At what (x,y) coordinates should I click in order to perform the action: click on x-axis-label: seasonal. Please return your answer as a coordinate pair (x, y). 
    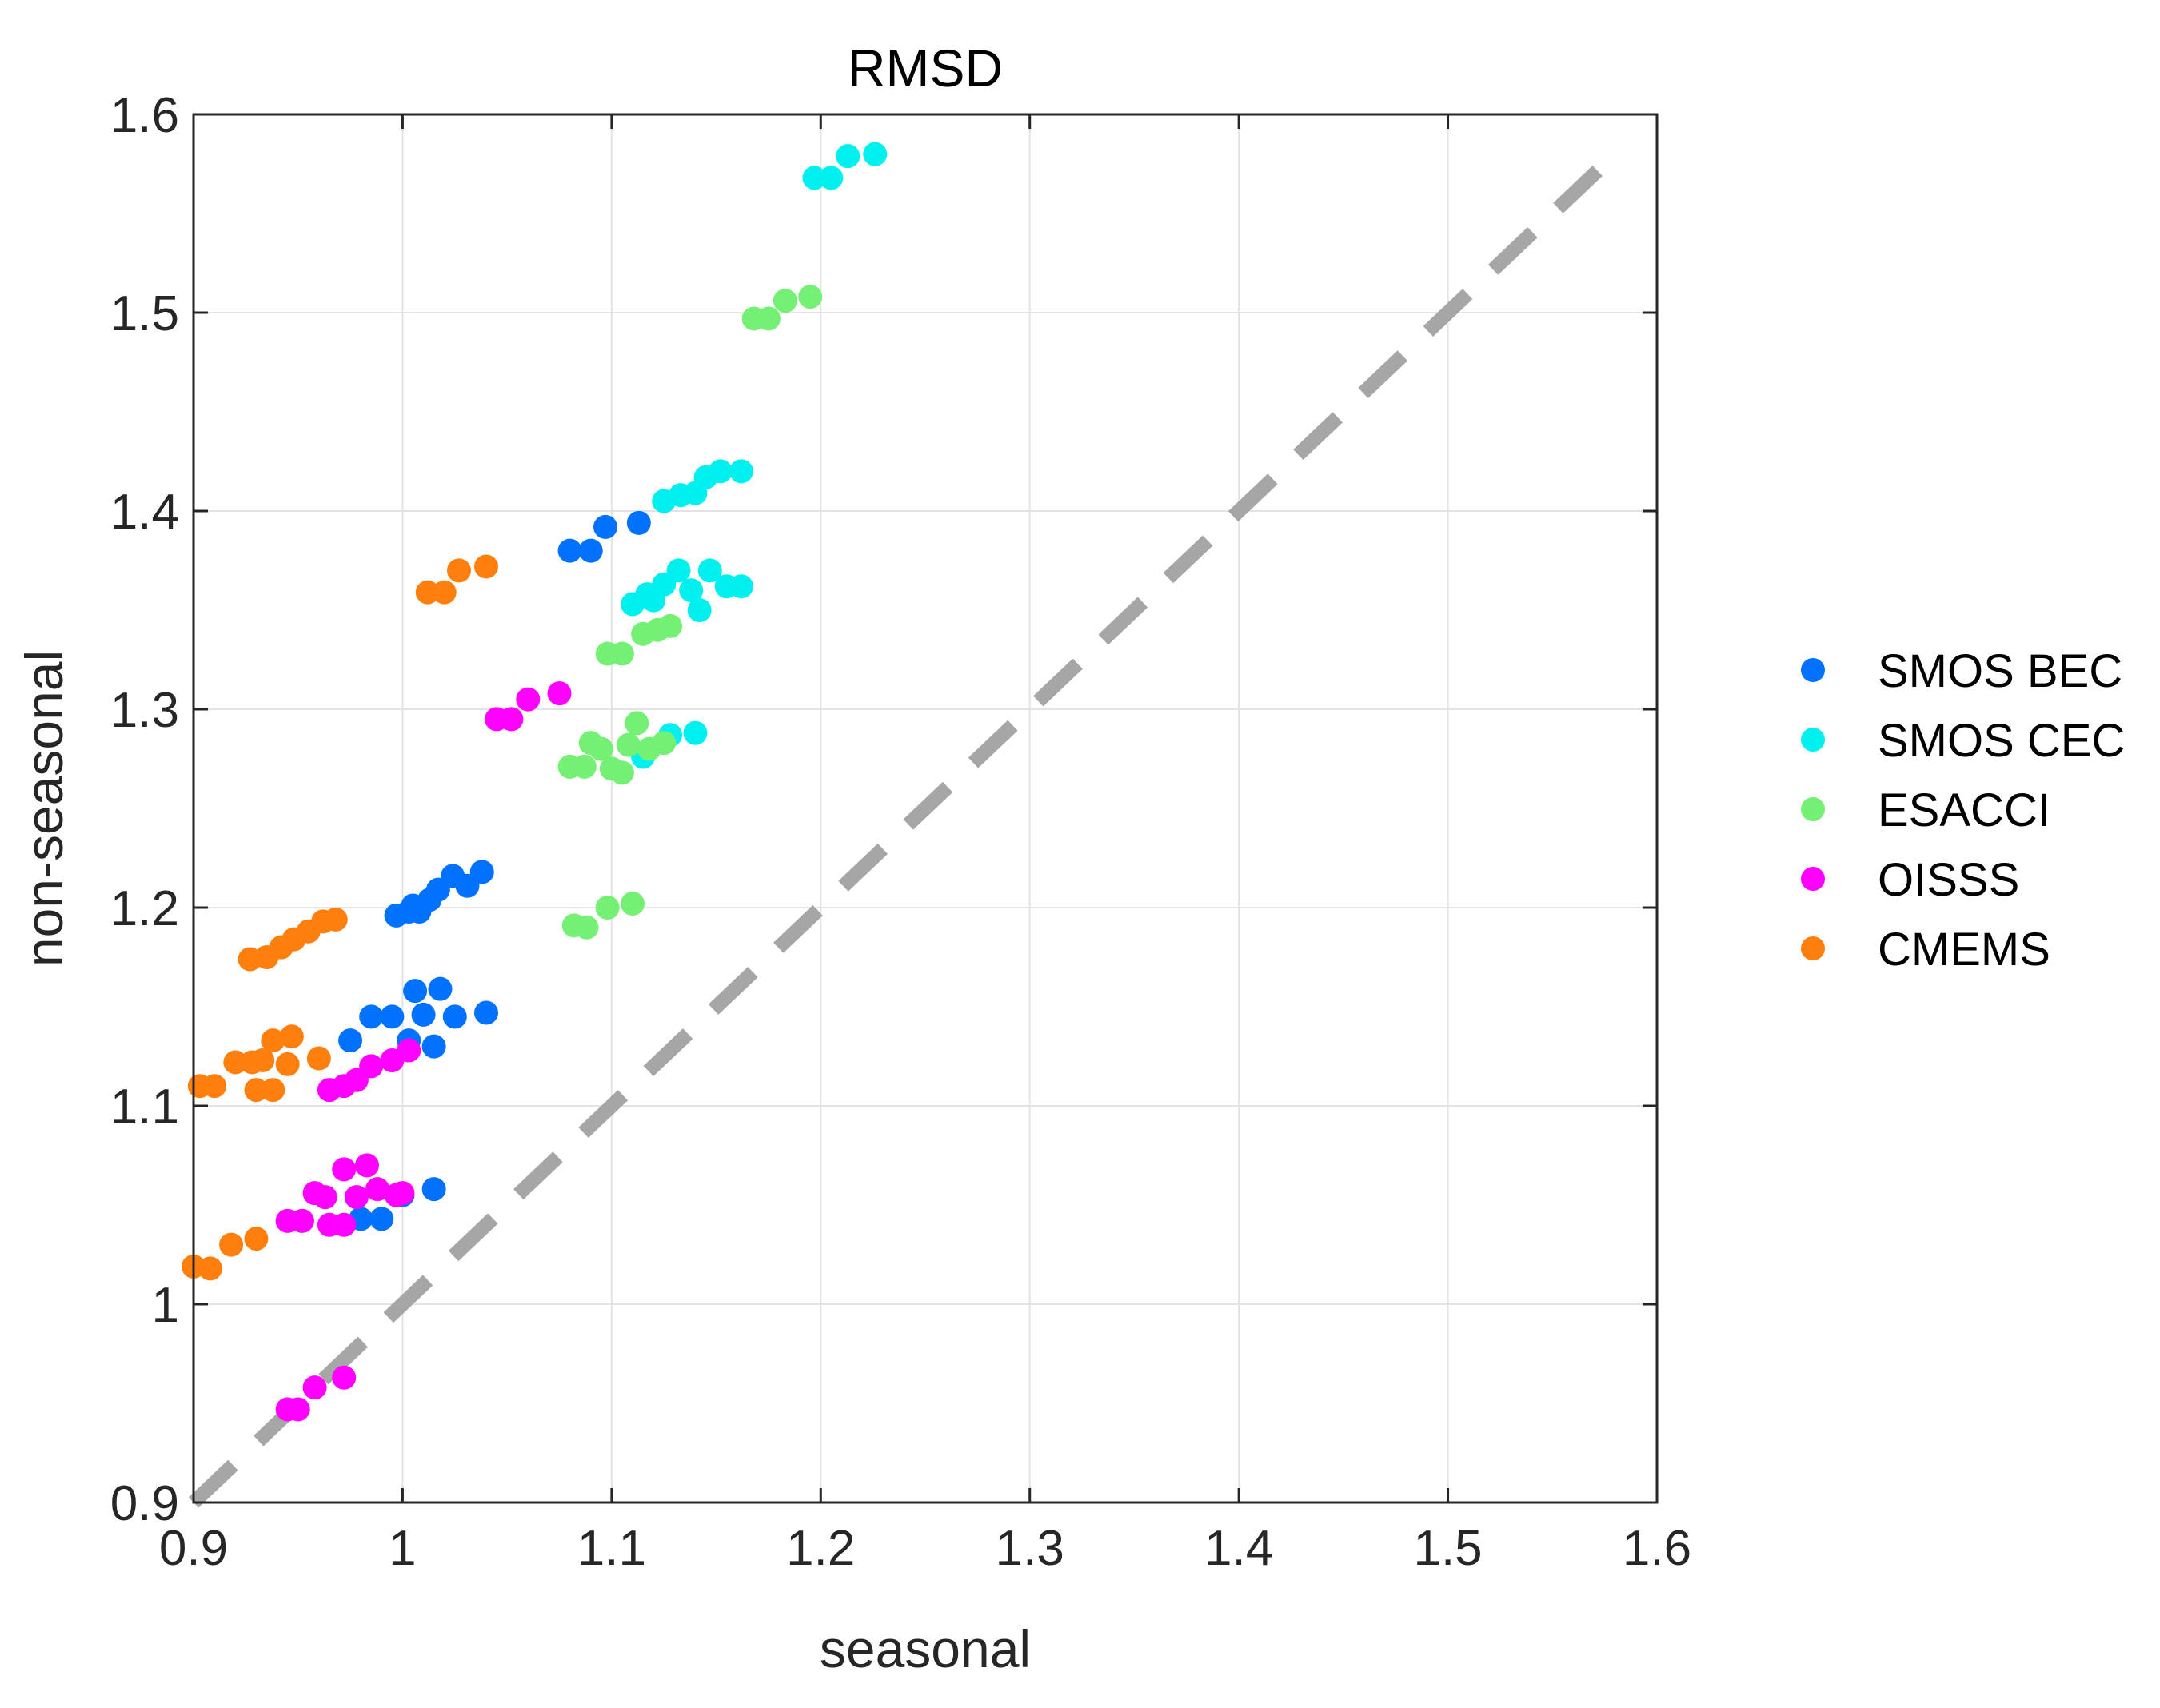
    Looking at the image, I should click on (925, 1649).